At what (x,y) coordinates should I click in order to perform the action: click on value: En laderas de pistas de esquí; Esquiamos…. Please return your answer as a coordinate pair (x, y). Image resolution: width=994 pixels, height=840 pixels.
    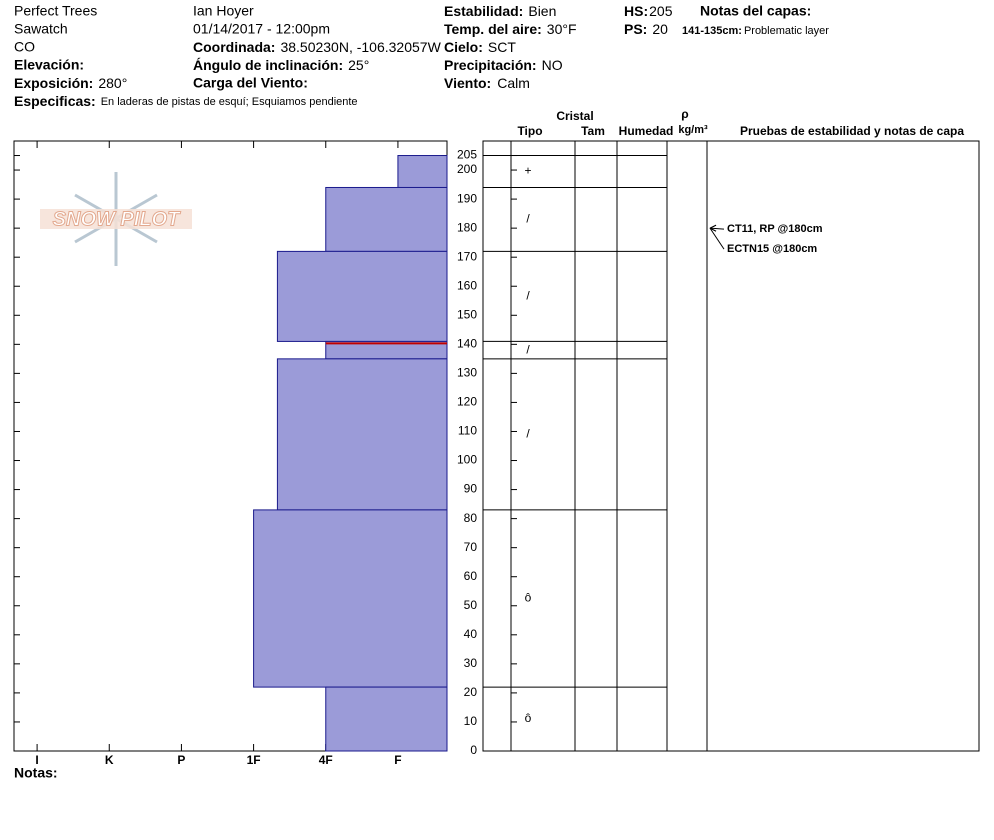
    Looking at the image, I should click on (229, 102).